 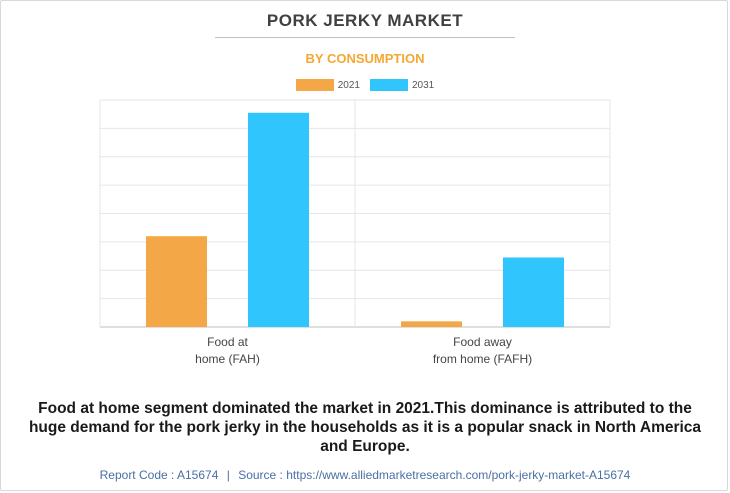 What do you see at coordinates (423, 85) in the screenshot?
I see `legend-label-2031: 2031` at bounding box center [423, 85].